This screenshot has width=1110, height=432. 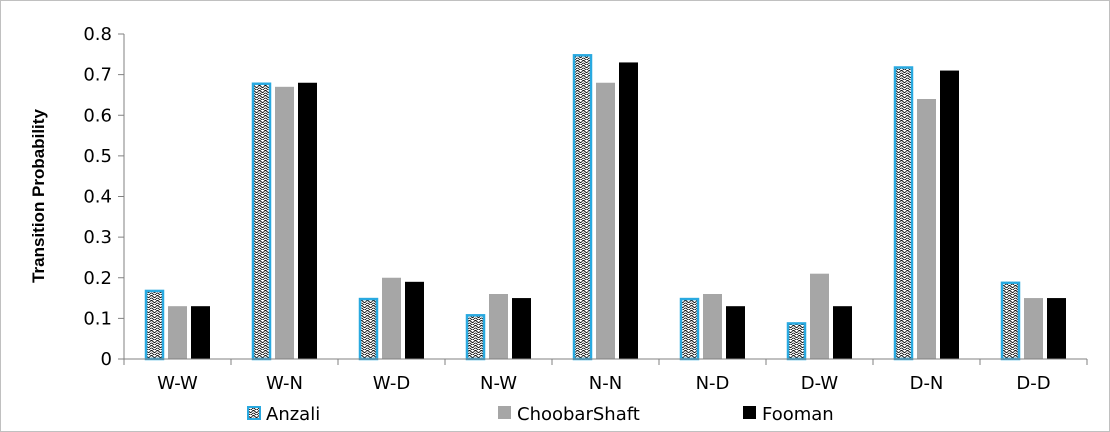 What do you see at coordinates (749, 412) in the screenshot?
I see `legend-swatch-fooman` at bounding box center [749, 412].